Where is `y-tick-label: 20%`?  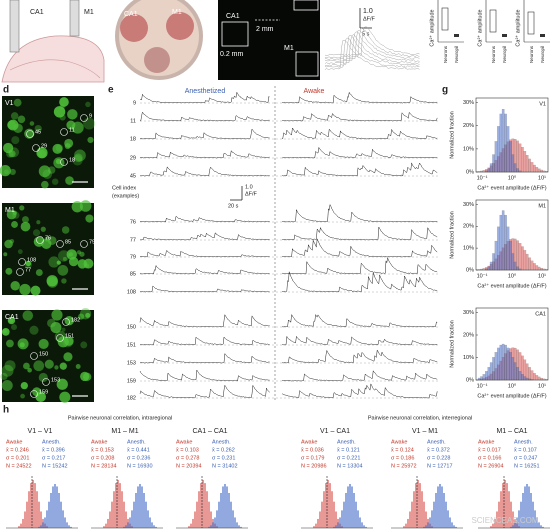
y-tick-label: 20% is located at coordinates (468, 227).